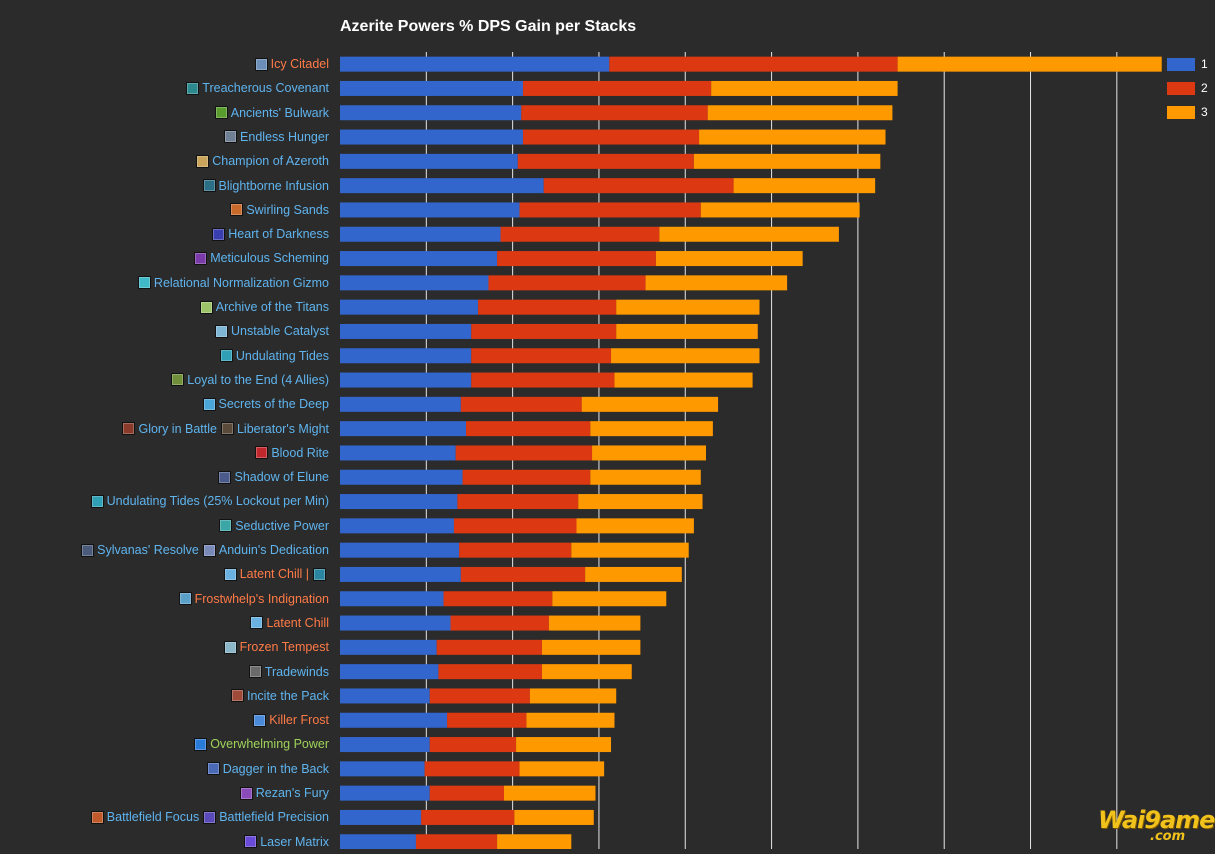 The height and width of the screenshot is (854, 1215). What do you see at coordinates (279, 210) in the screenshot?
I see `category-label-part: Swirling Sands` at bounding box center [279, 210].